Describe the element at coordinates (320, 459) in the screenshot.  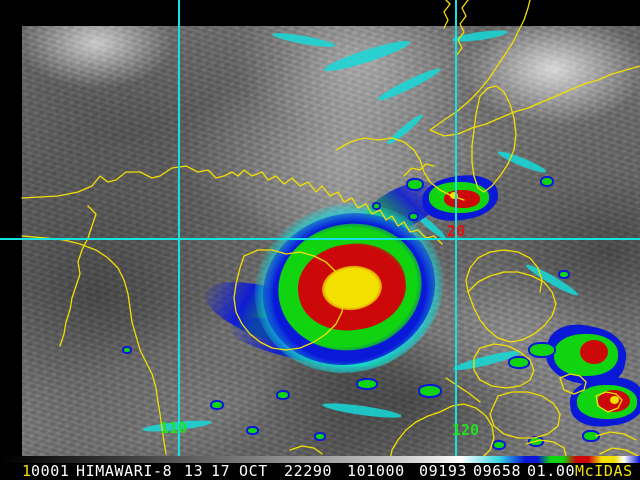
I see `enhancement-color-ramp` at that location.